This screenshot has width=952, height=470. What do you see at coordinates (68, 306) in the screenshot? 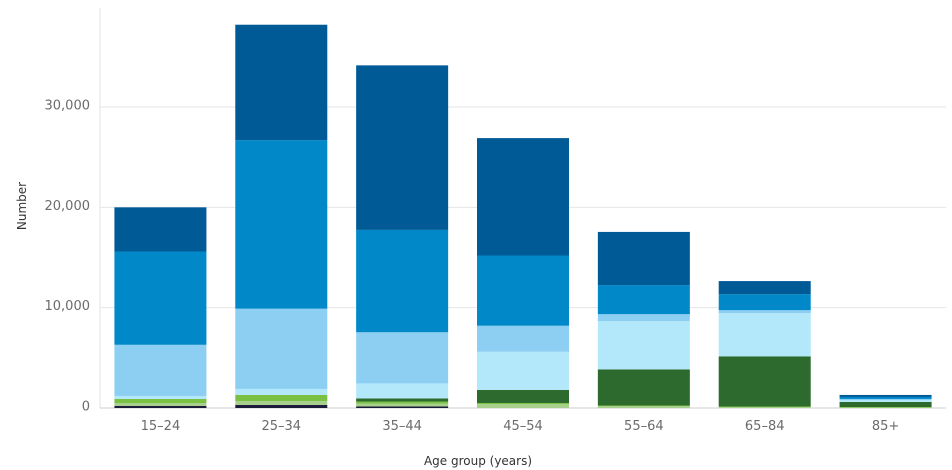
I see `y-tick-label: 10,000` at bounding box center [68, 306].